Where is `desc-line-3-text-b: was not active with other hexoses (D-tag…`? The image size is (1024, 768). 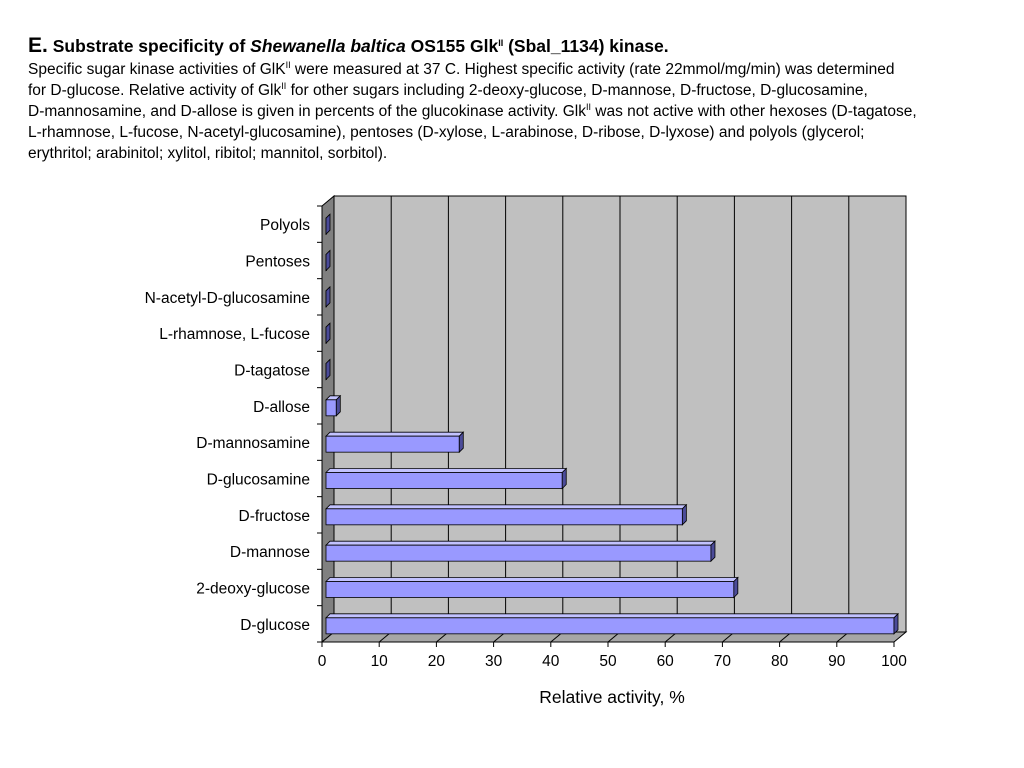 desc-line-3-text-b: was not active with other hexoses (D-tag… is located at coordinates (754, 111).